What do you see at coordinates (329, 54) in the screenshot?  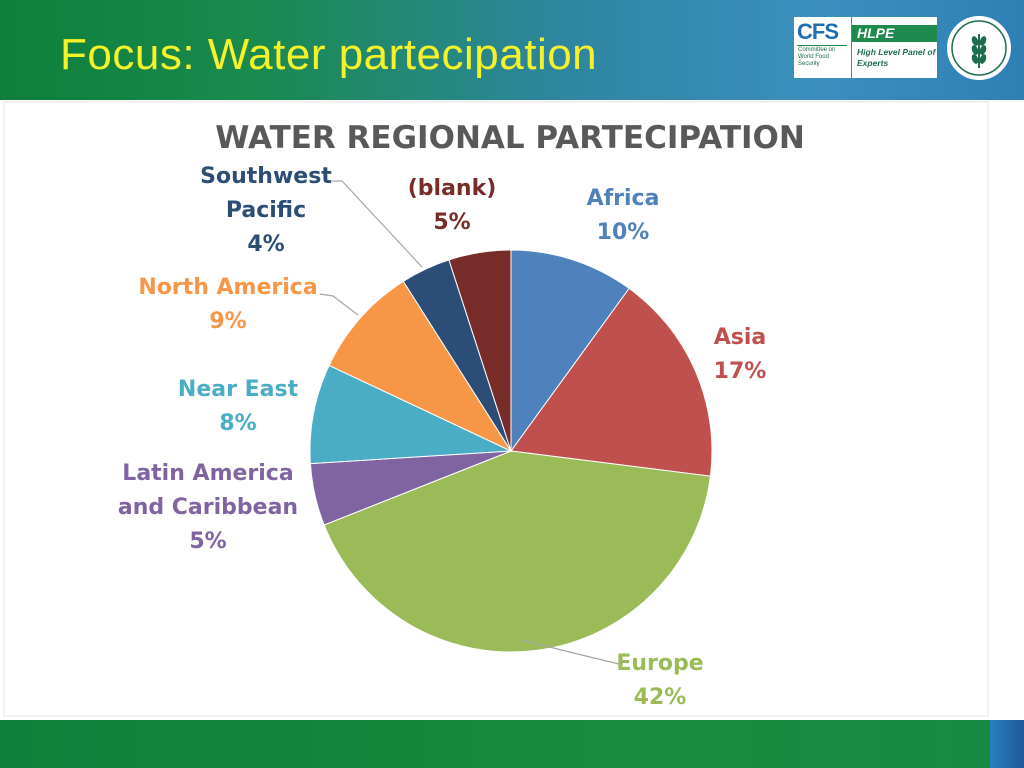 I see `slide-title: Focus: Water partecipation` at bounding box center [329, 54].